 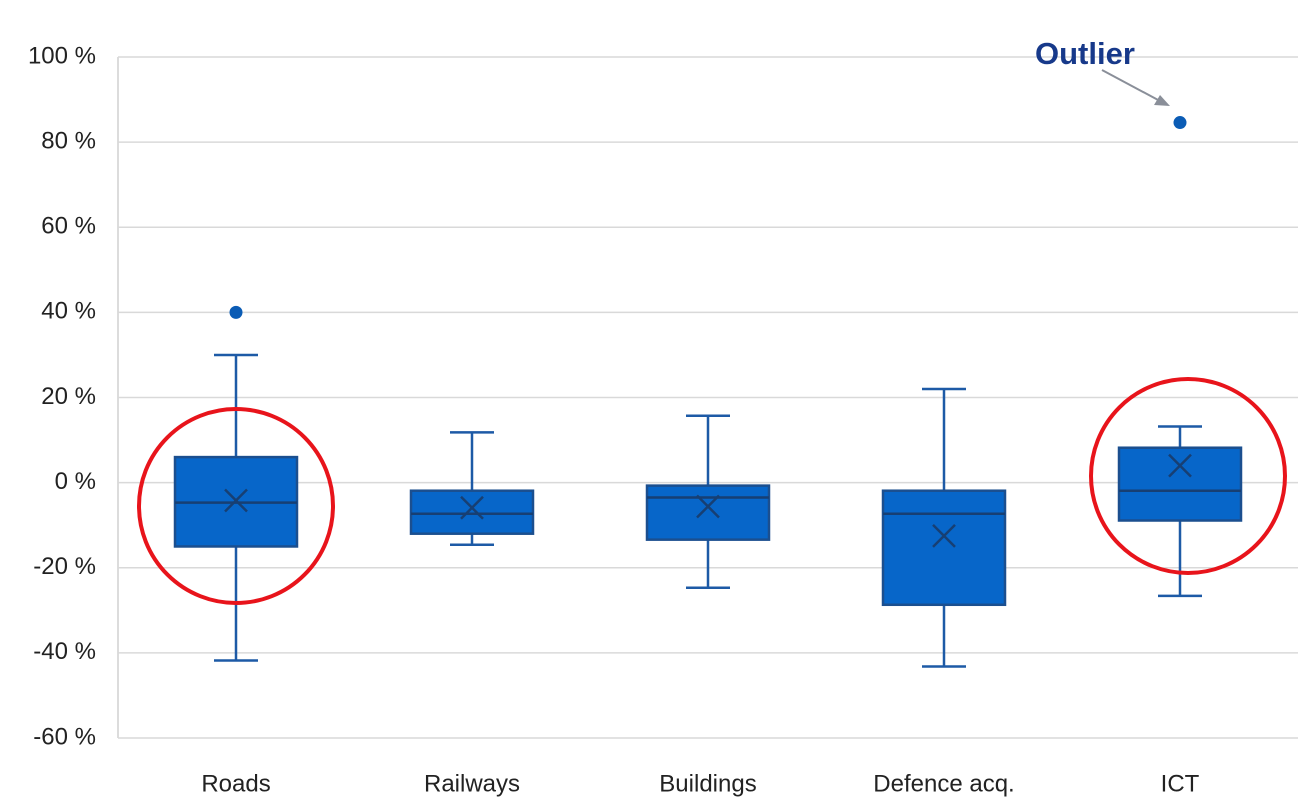 What do you see at coordinates (1131, 85) in the screenshot?
I see `annotation-arrow` at bounding box center [1131, 85].